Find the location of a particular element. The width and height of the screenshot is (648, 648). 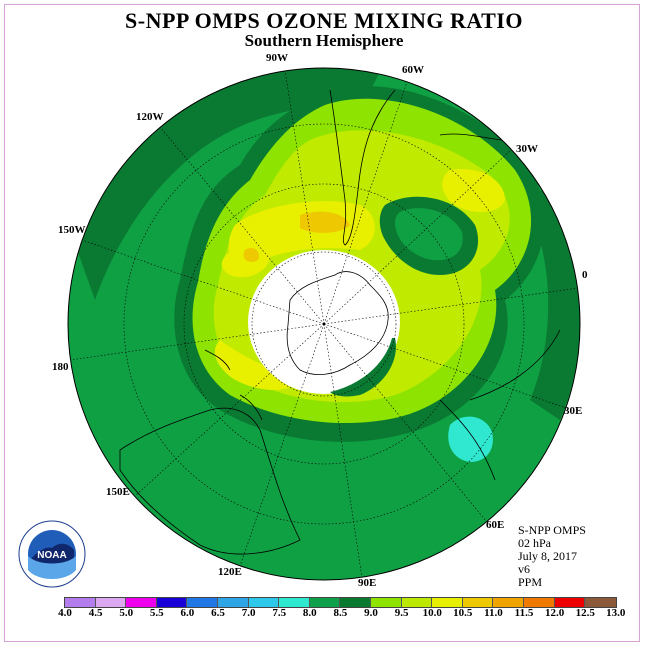

lon-label-90w: 90W is located at coordinates (277, 58).